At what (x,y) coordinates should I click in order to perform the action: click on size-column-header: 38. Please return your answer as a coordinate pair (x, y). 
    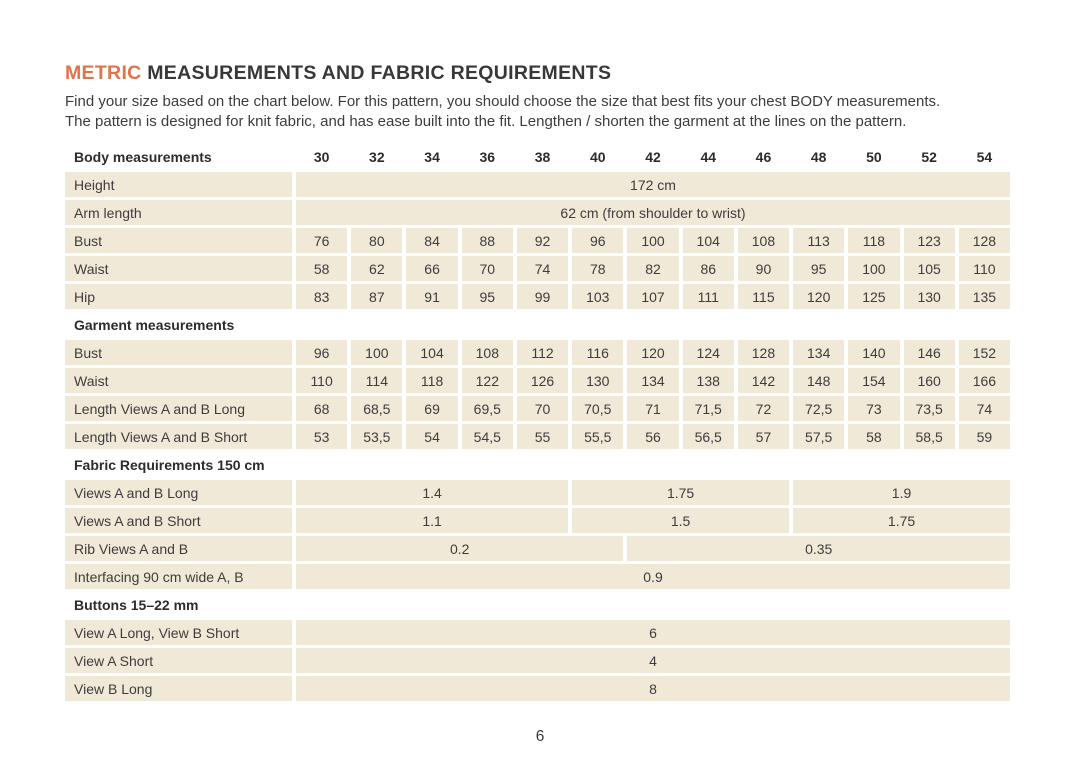
    Looking at the image, I should click on (542, 156).